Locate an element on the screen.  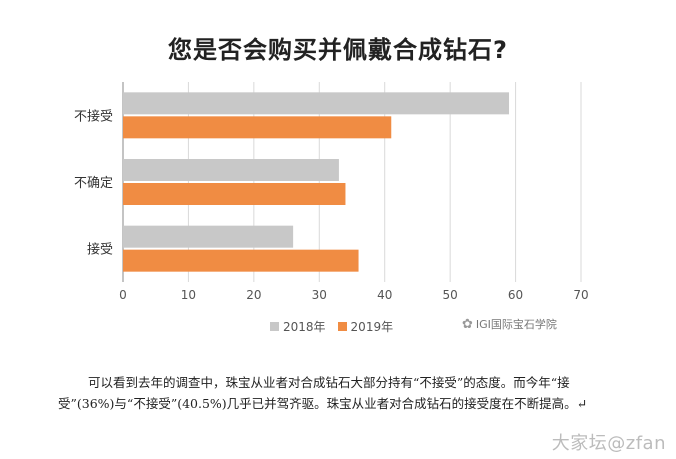
category-label-1: 不确定 is located at coordinates (93, 183).